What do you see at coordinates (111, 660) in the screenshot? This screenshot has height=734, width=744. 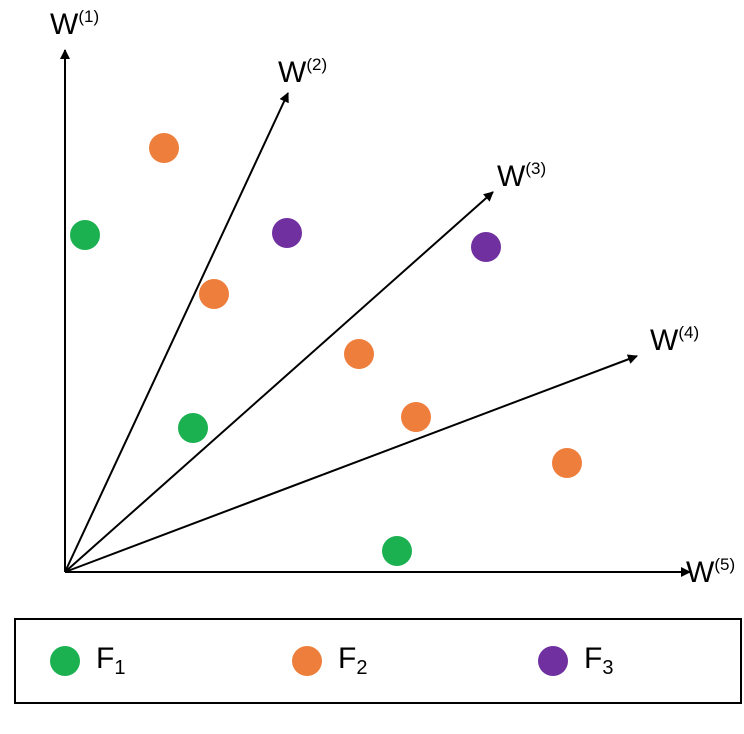 I see `legend-f1-label: F1` at bounding box center [111, 660].